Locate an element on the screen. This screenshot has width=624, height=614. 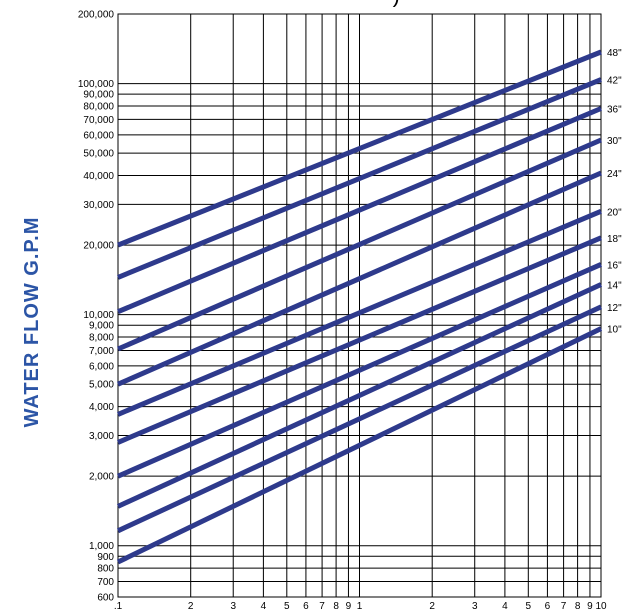
y-tick-label: 50,000 is located at coordinates (98, 154).